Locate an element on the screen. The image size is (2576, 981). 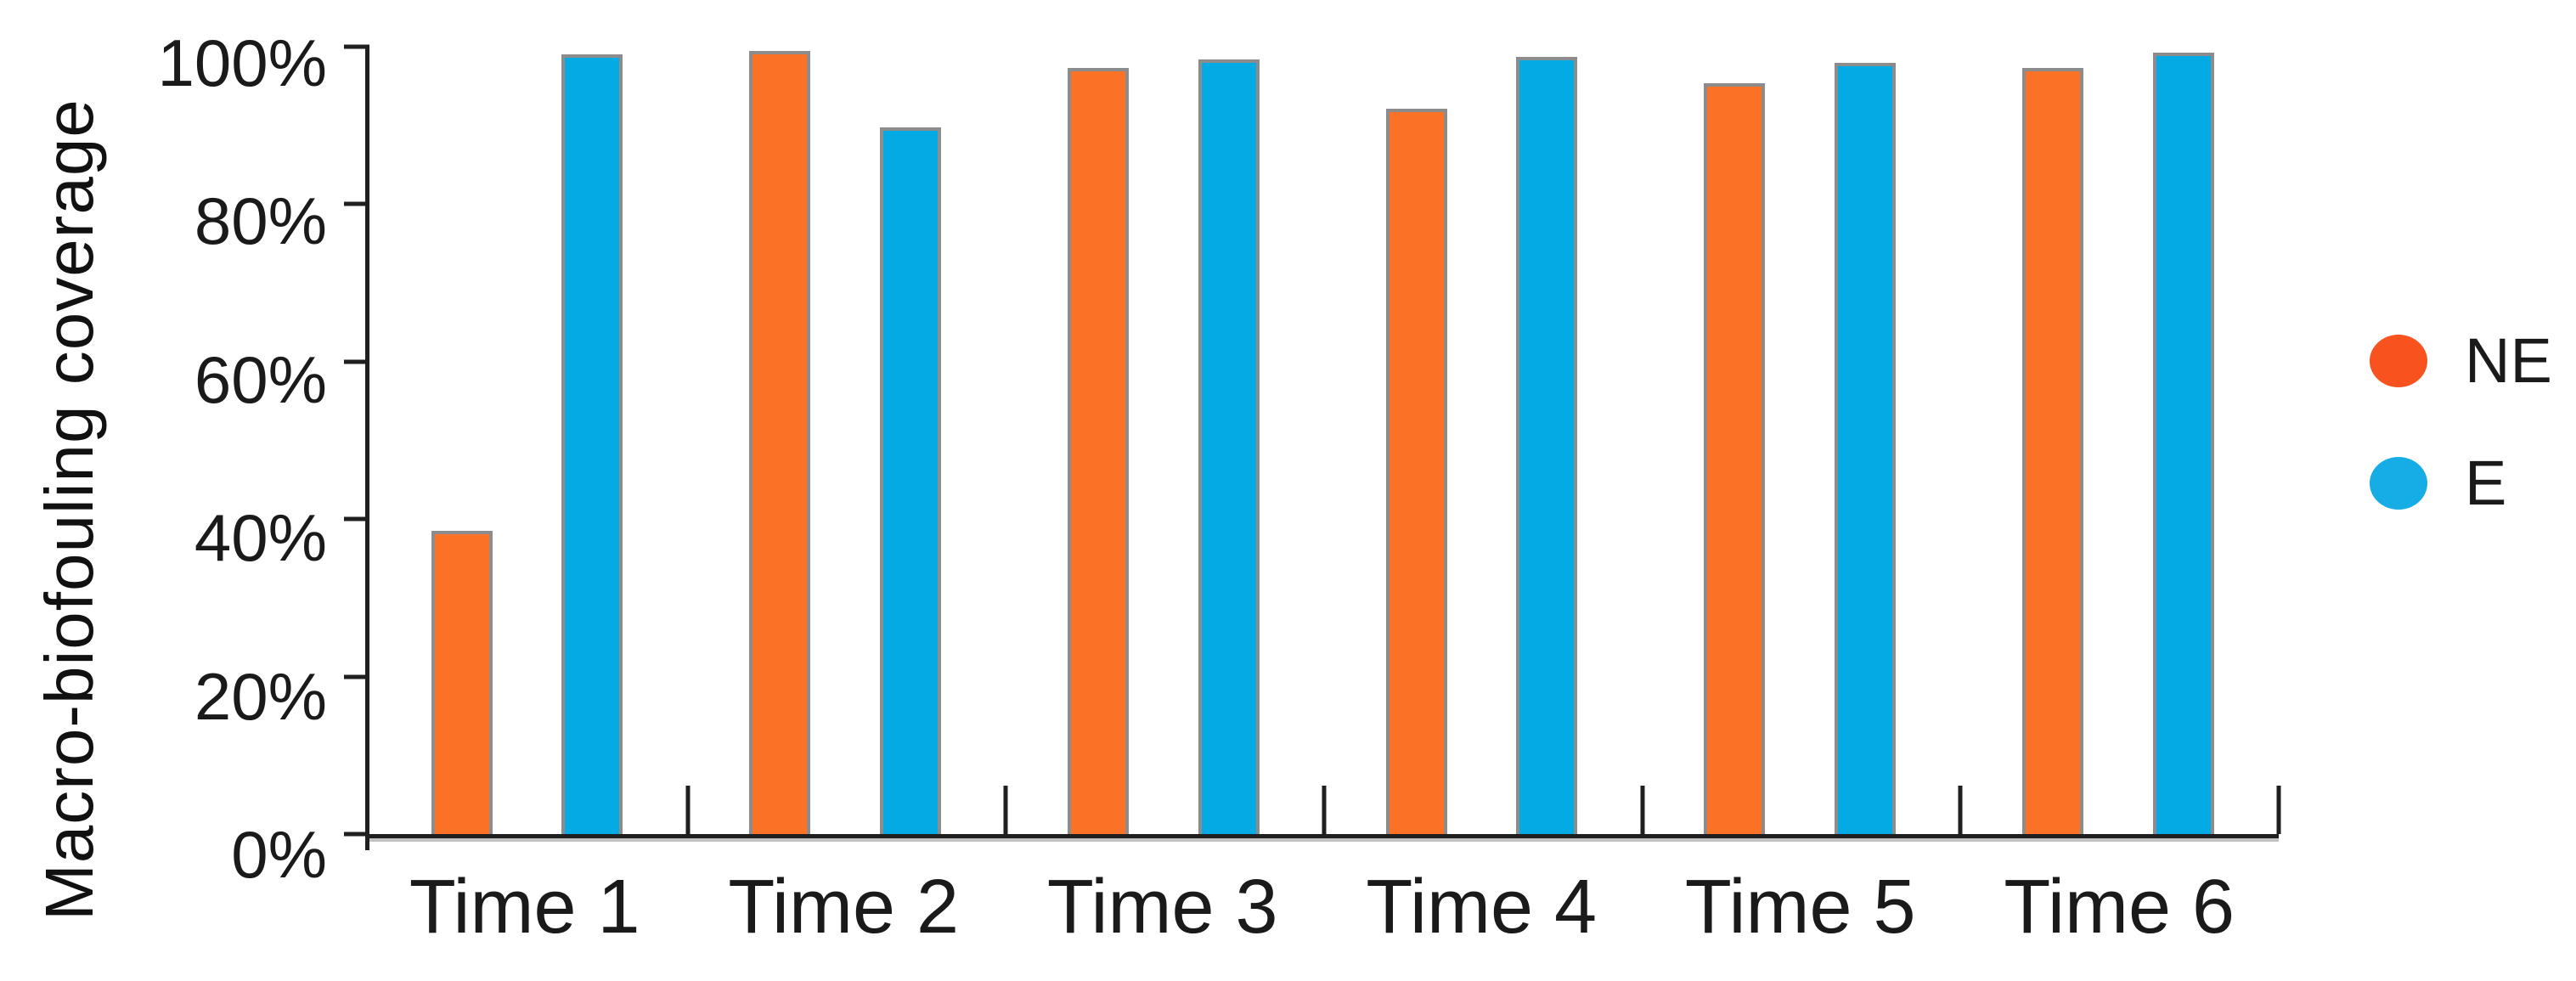
y-tick-40% is located at coordinates (356, 519).